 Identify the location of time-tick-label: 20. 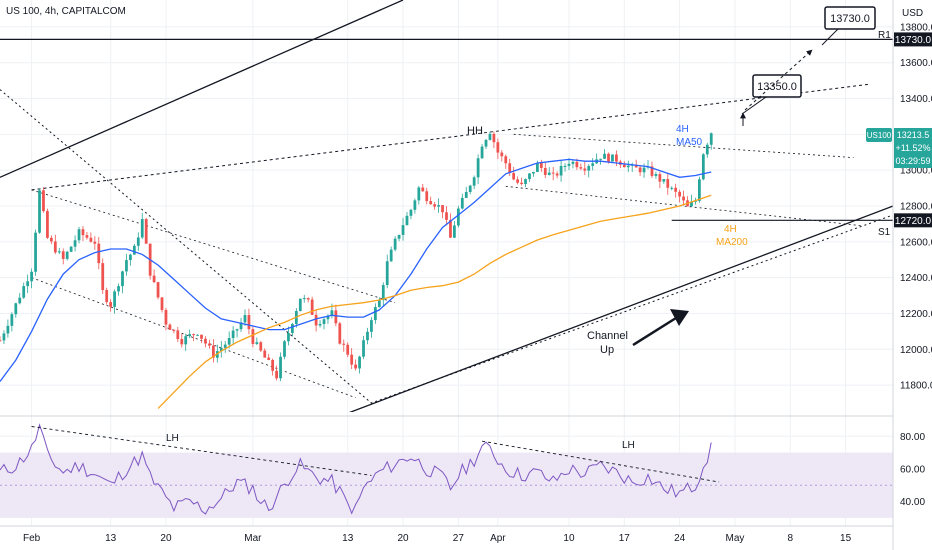
(166, 538).